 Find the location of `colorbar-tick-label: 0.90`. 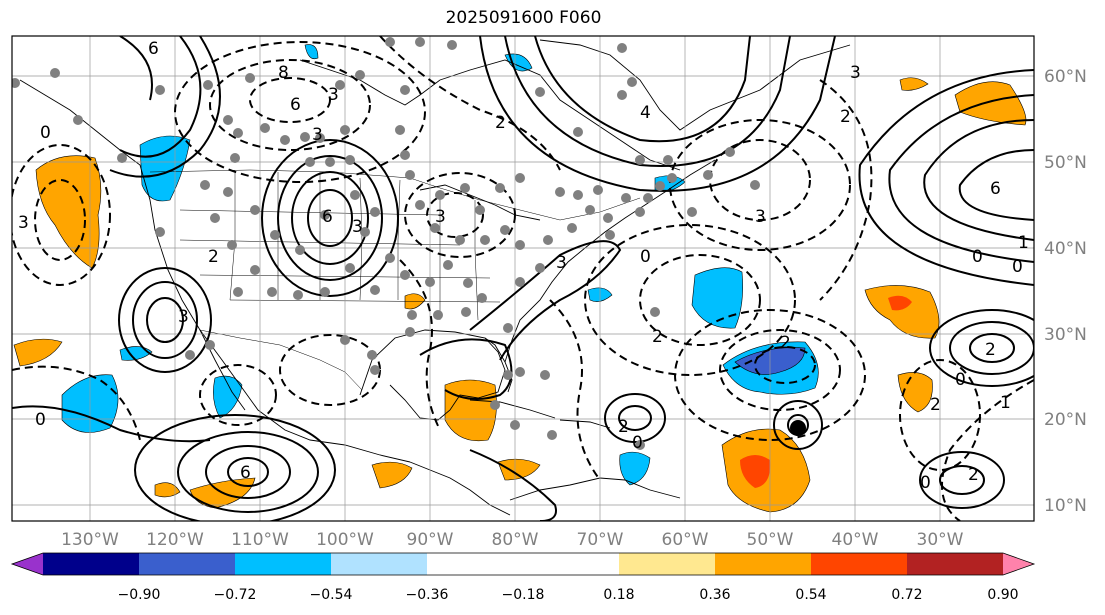

colorbar-tick-label: 0.90 is located at coordinates (1002, 595).